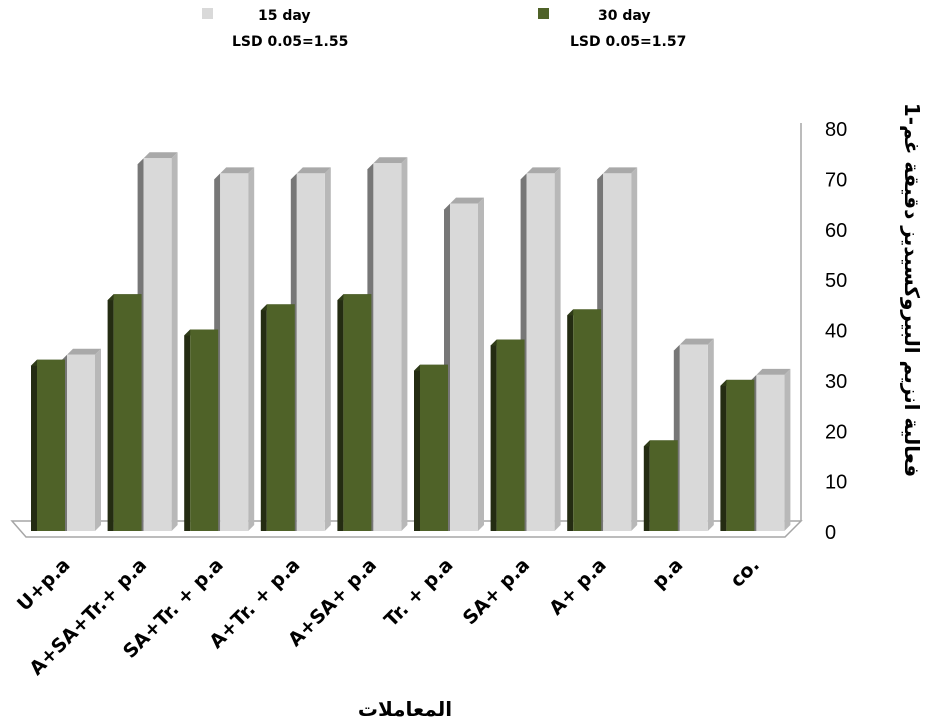  What do you see at coordinates (207, 13) in the screenshot?
I see `legend-swatch-15-day` at bounding box center [207, 13].